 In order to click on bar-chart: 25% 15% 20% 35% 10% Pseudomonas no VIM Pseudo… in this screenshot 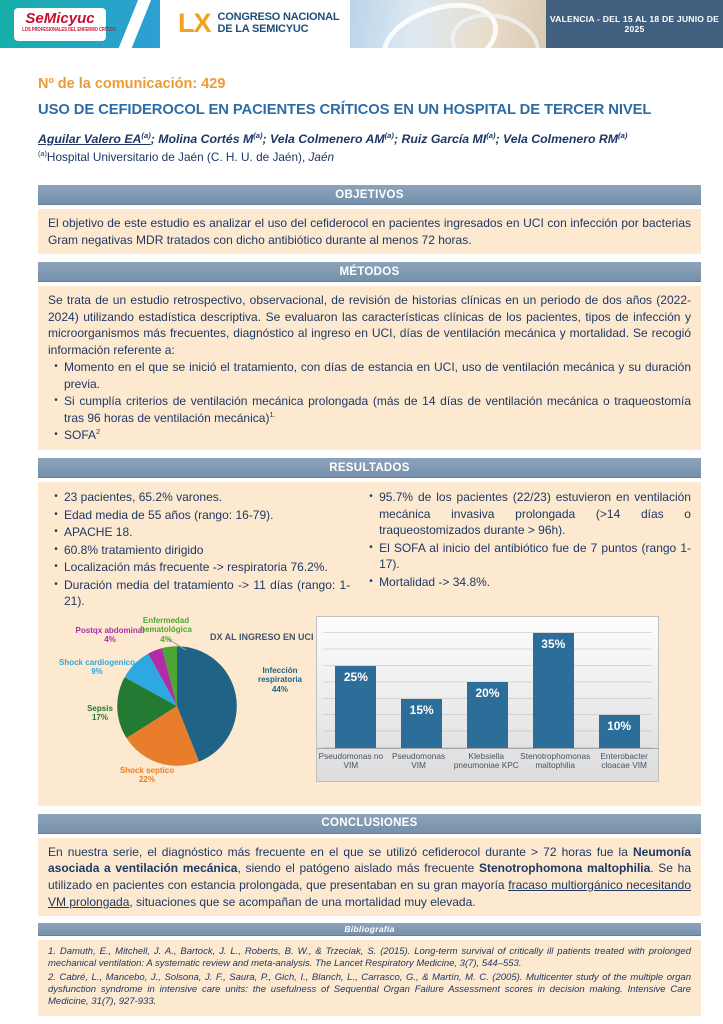, I will do `click(487, 698)`.